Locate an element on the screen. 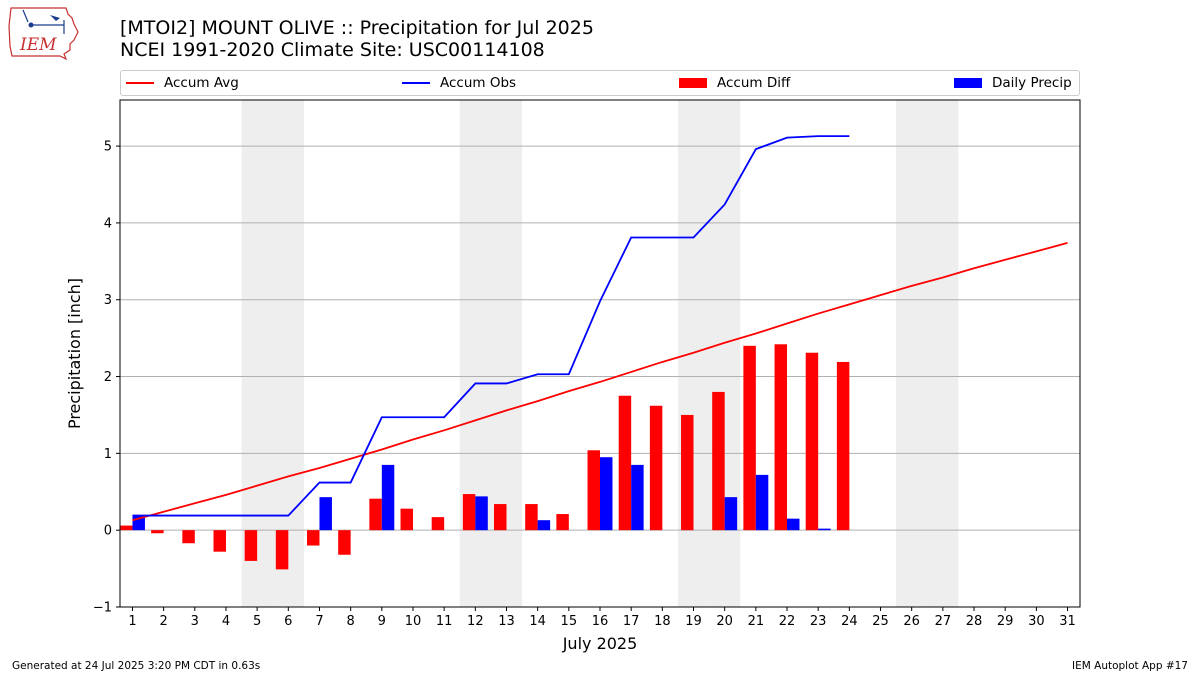 The image size is (1200, 675). y-tick-label-0: 0 is located at coordinates (108, 531).